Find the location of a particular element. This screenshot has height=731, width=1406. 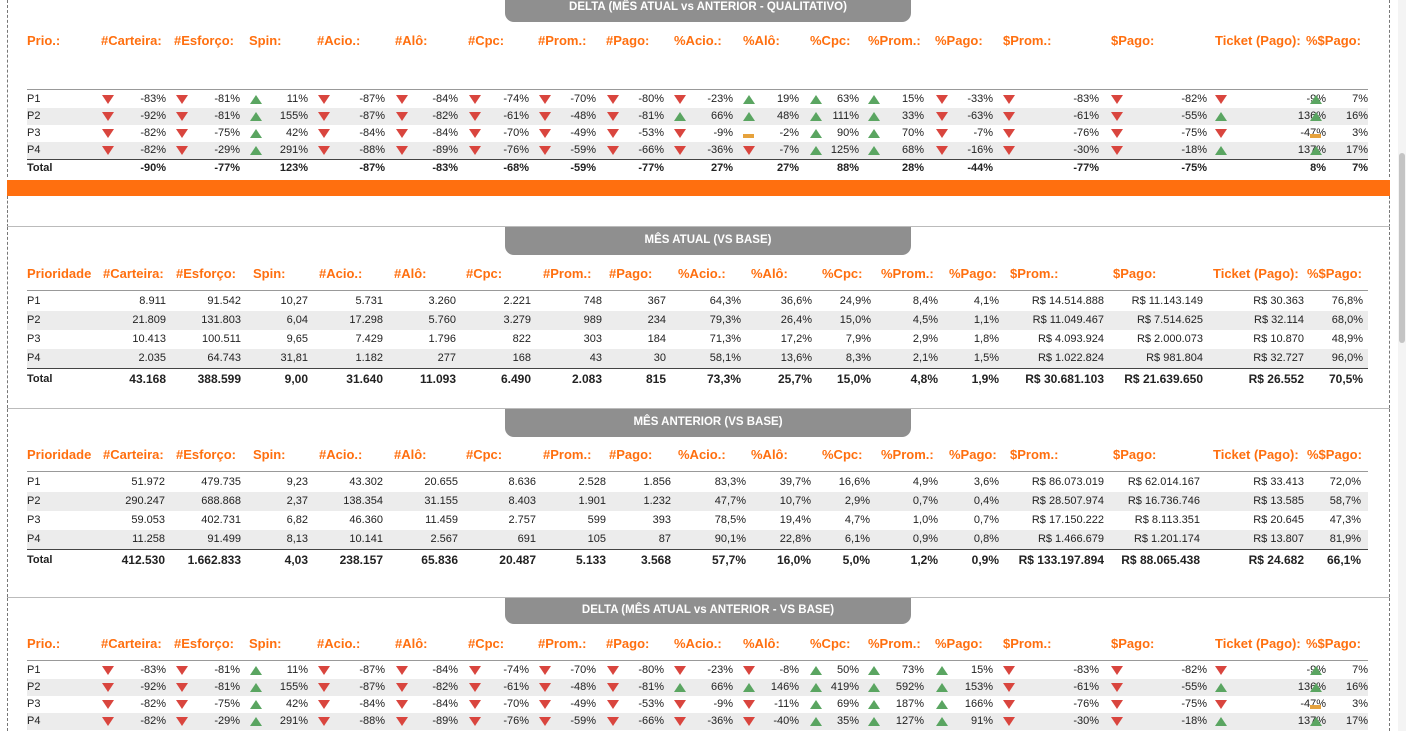

cell-value: 21.809 is located at coordinates (149, 320).